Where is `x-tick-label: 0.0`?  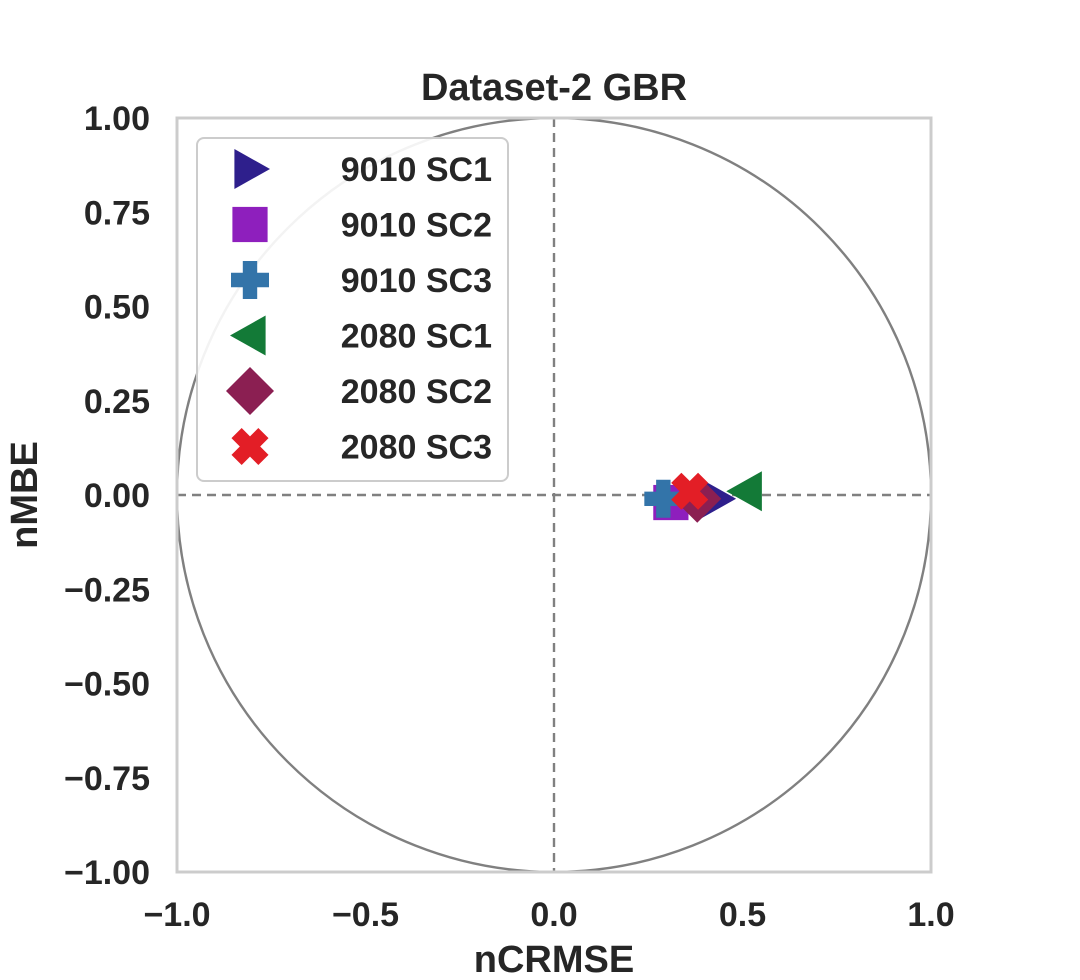 x-tick-label: 0.0 is located at coordinates (553, 915).